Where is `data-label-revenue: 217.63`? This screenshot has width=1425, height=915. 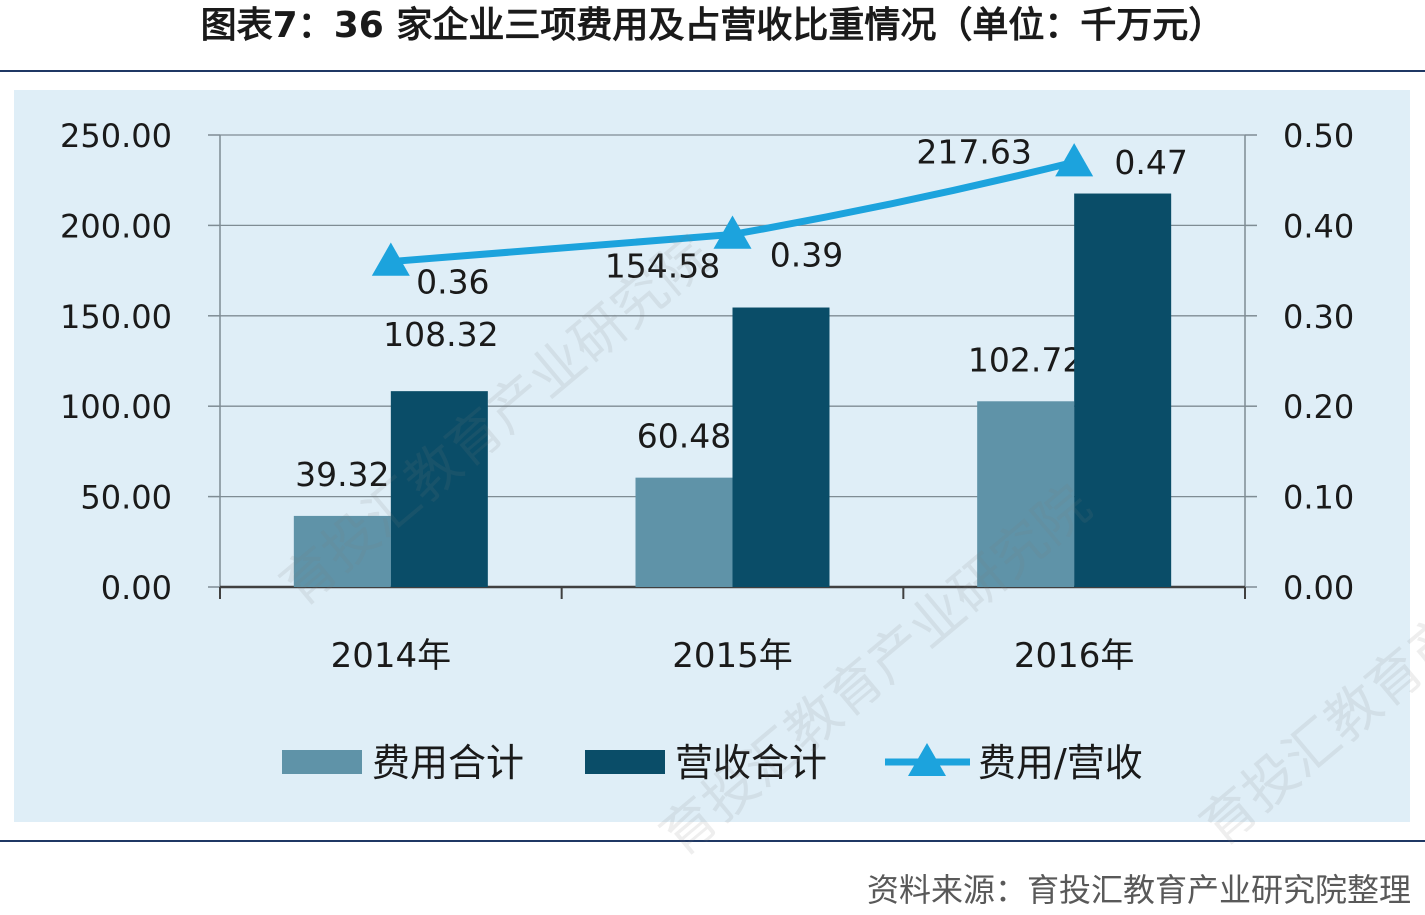 data-label-revenue: 217.63 is located at coordinates (973, 152).